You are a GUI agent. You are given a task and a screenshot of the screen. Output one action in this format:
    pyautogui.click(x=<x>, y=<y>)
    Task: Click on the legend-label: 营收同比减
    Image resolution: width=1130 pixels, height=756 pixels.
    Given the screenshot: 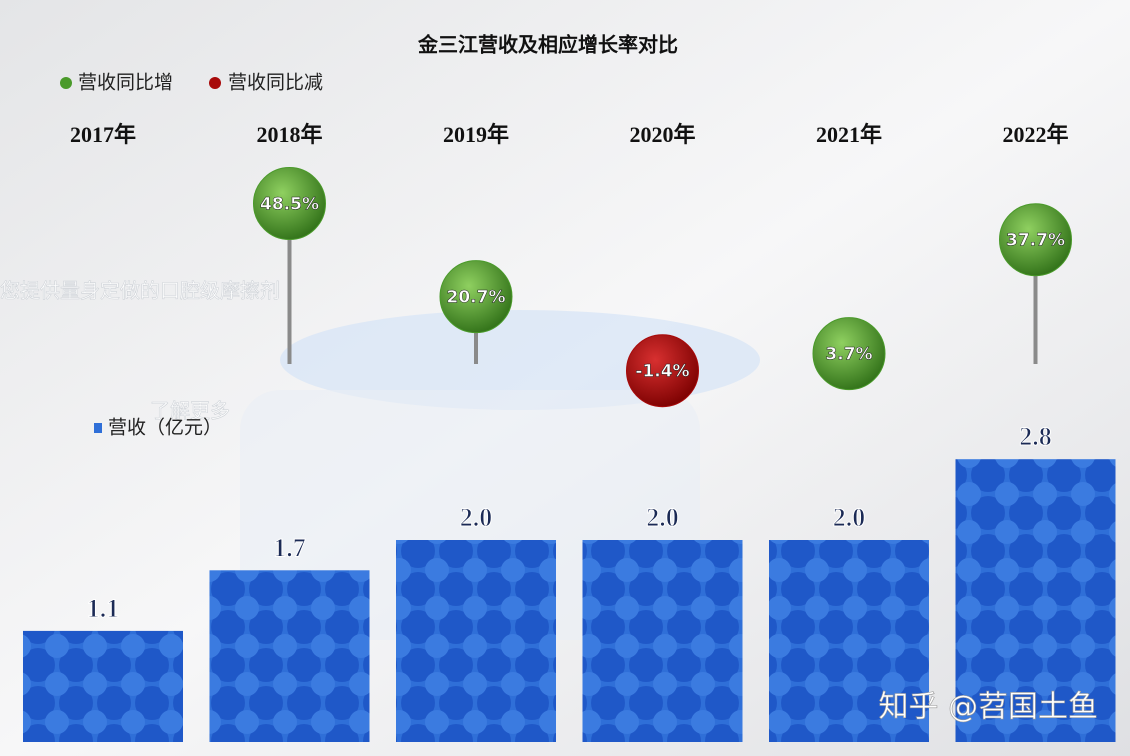 What is the action you would take?
    pyautogui.click(x=275, y=83)
    